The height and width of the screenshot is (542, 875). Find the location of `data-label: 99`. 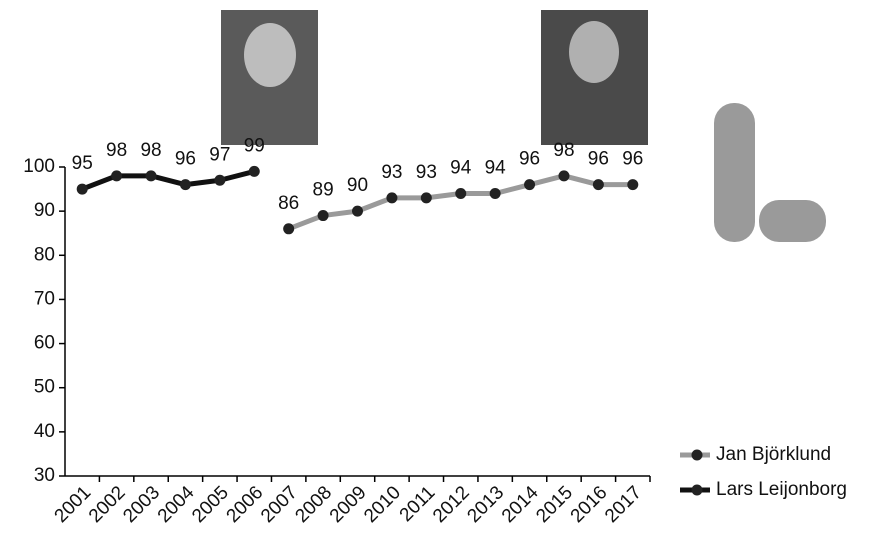

data-label: 99 is located at coordinates (254, 145).